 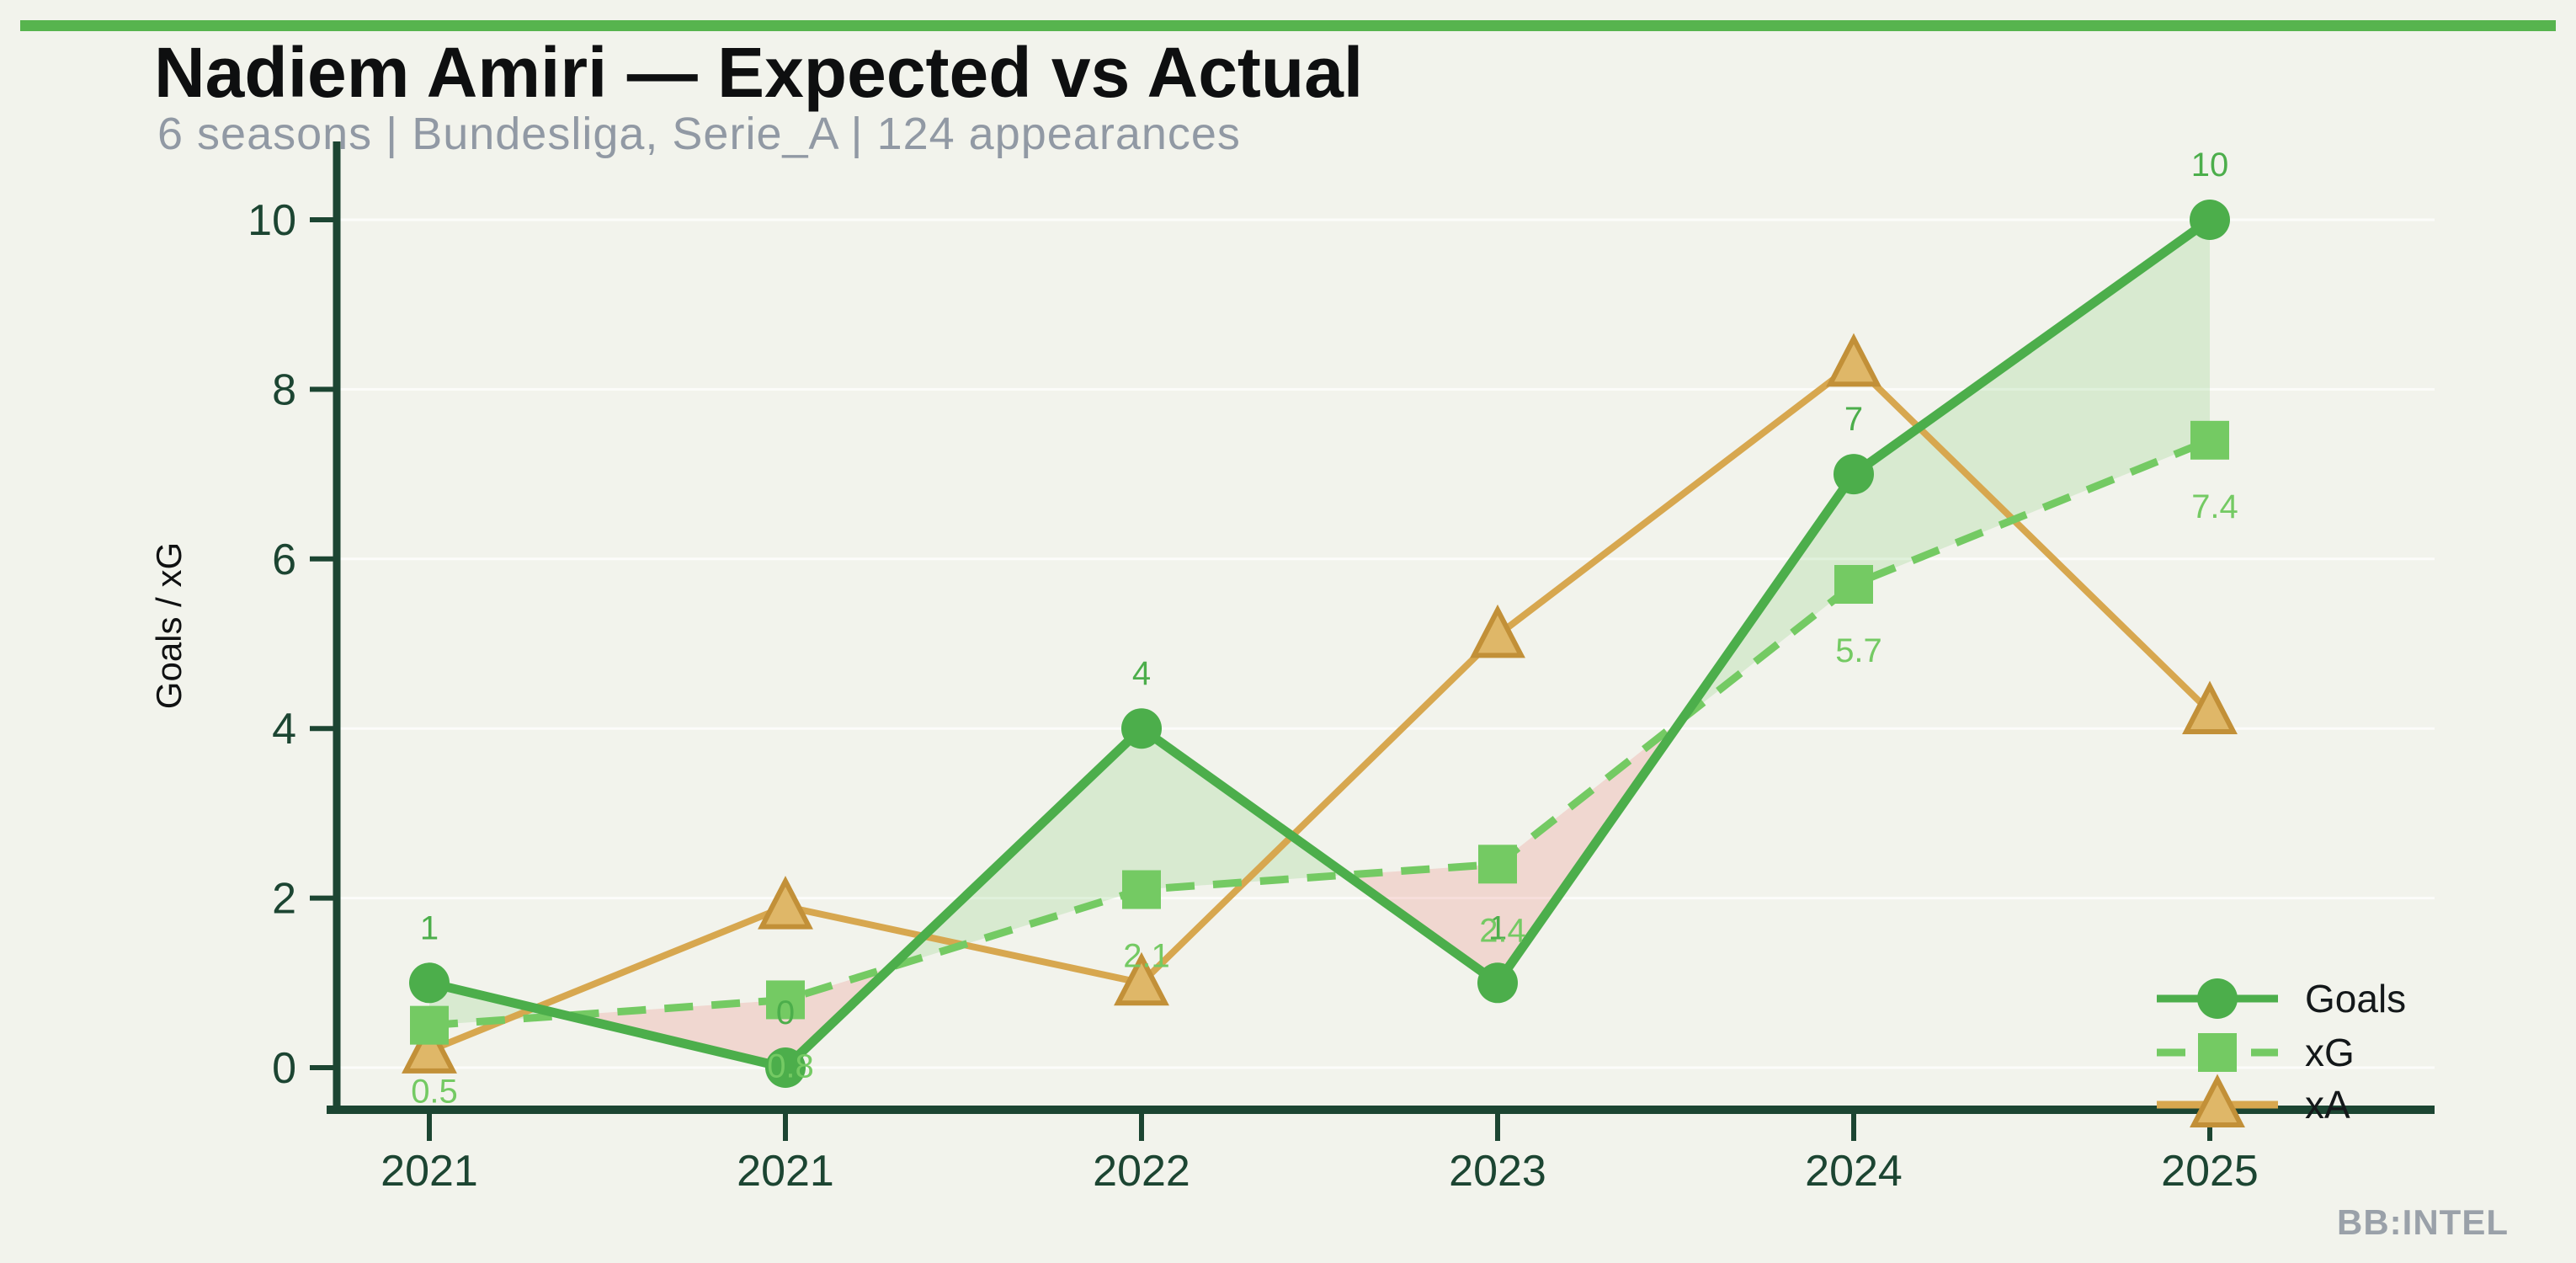 I want to click on accent-bar, so click(x=1288, y=25).